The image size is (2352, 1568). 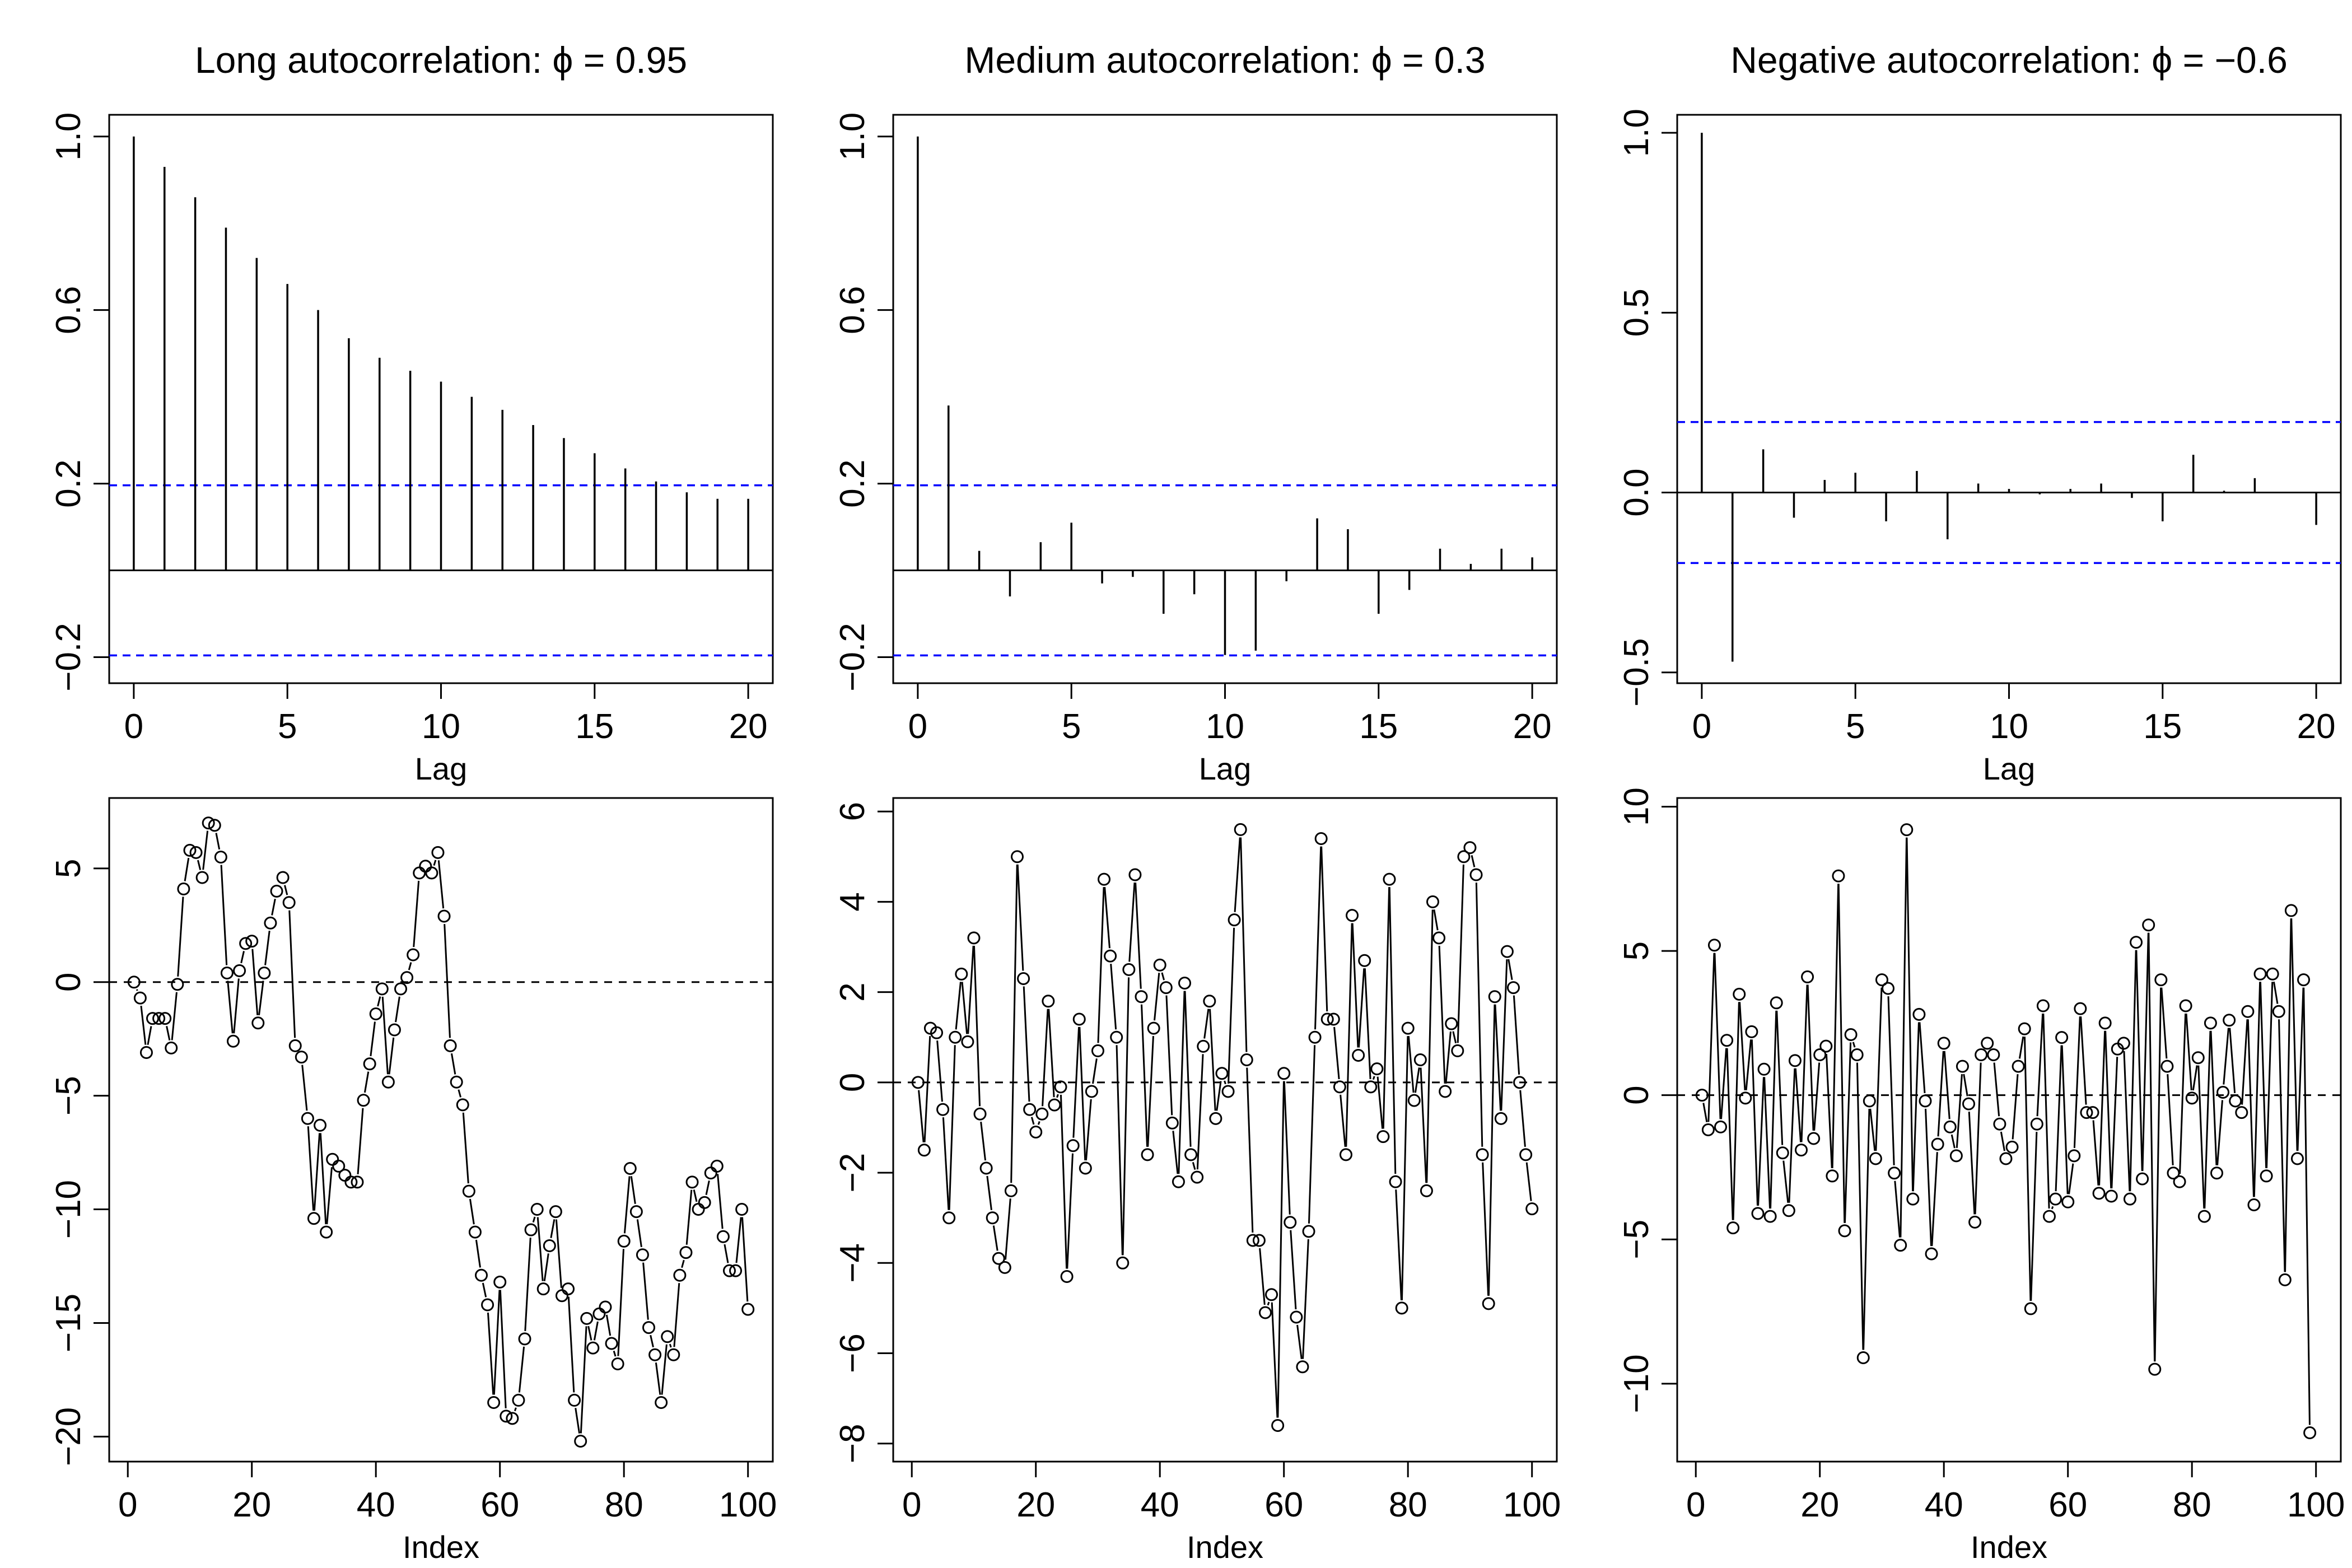 I want to click on x-axis-label: Index, so click(x=1225, y=1547).